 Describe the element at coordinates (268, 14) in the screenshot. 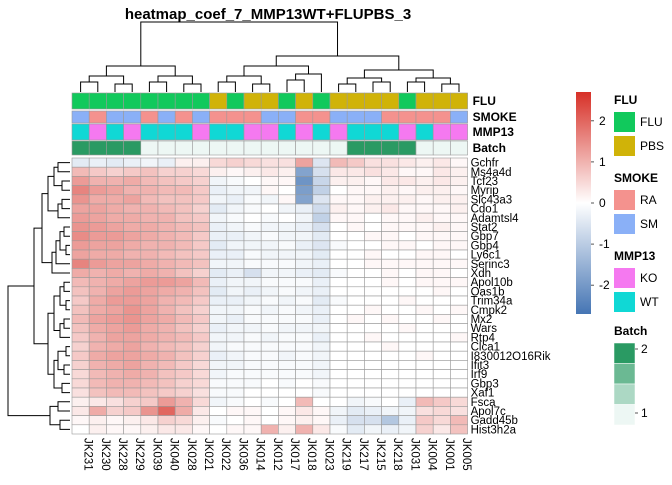

I see `chart-title: heatmap_coef_7_MMP13WT+FLUPBS_3` at that location.